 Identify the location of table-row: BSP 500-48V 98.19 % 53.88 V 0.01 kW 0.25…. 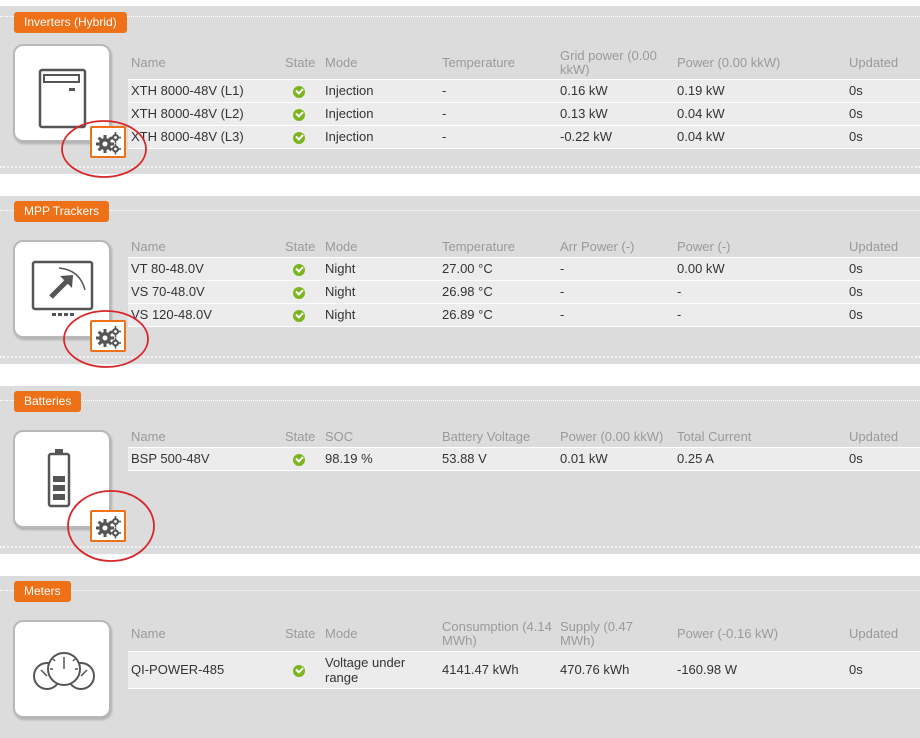
(524, 458).